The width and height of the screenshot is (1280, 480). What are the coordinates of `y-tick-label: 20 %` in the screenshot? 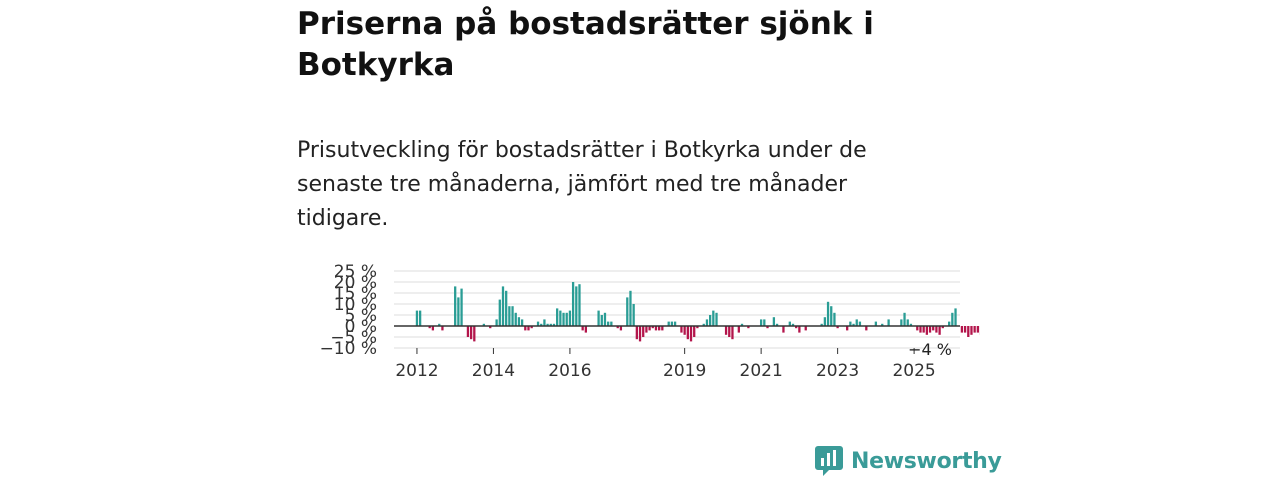 It's located at (355, 283).